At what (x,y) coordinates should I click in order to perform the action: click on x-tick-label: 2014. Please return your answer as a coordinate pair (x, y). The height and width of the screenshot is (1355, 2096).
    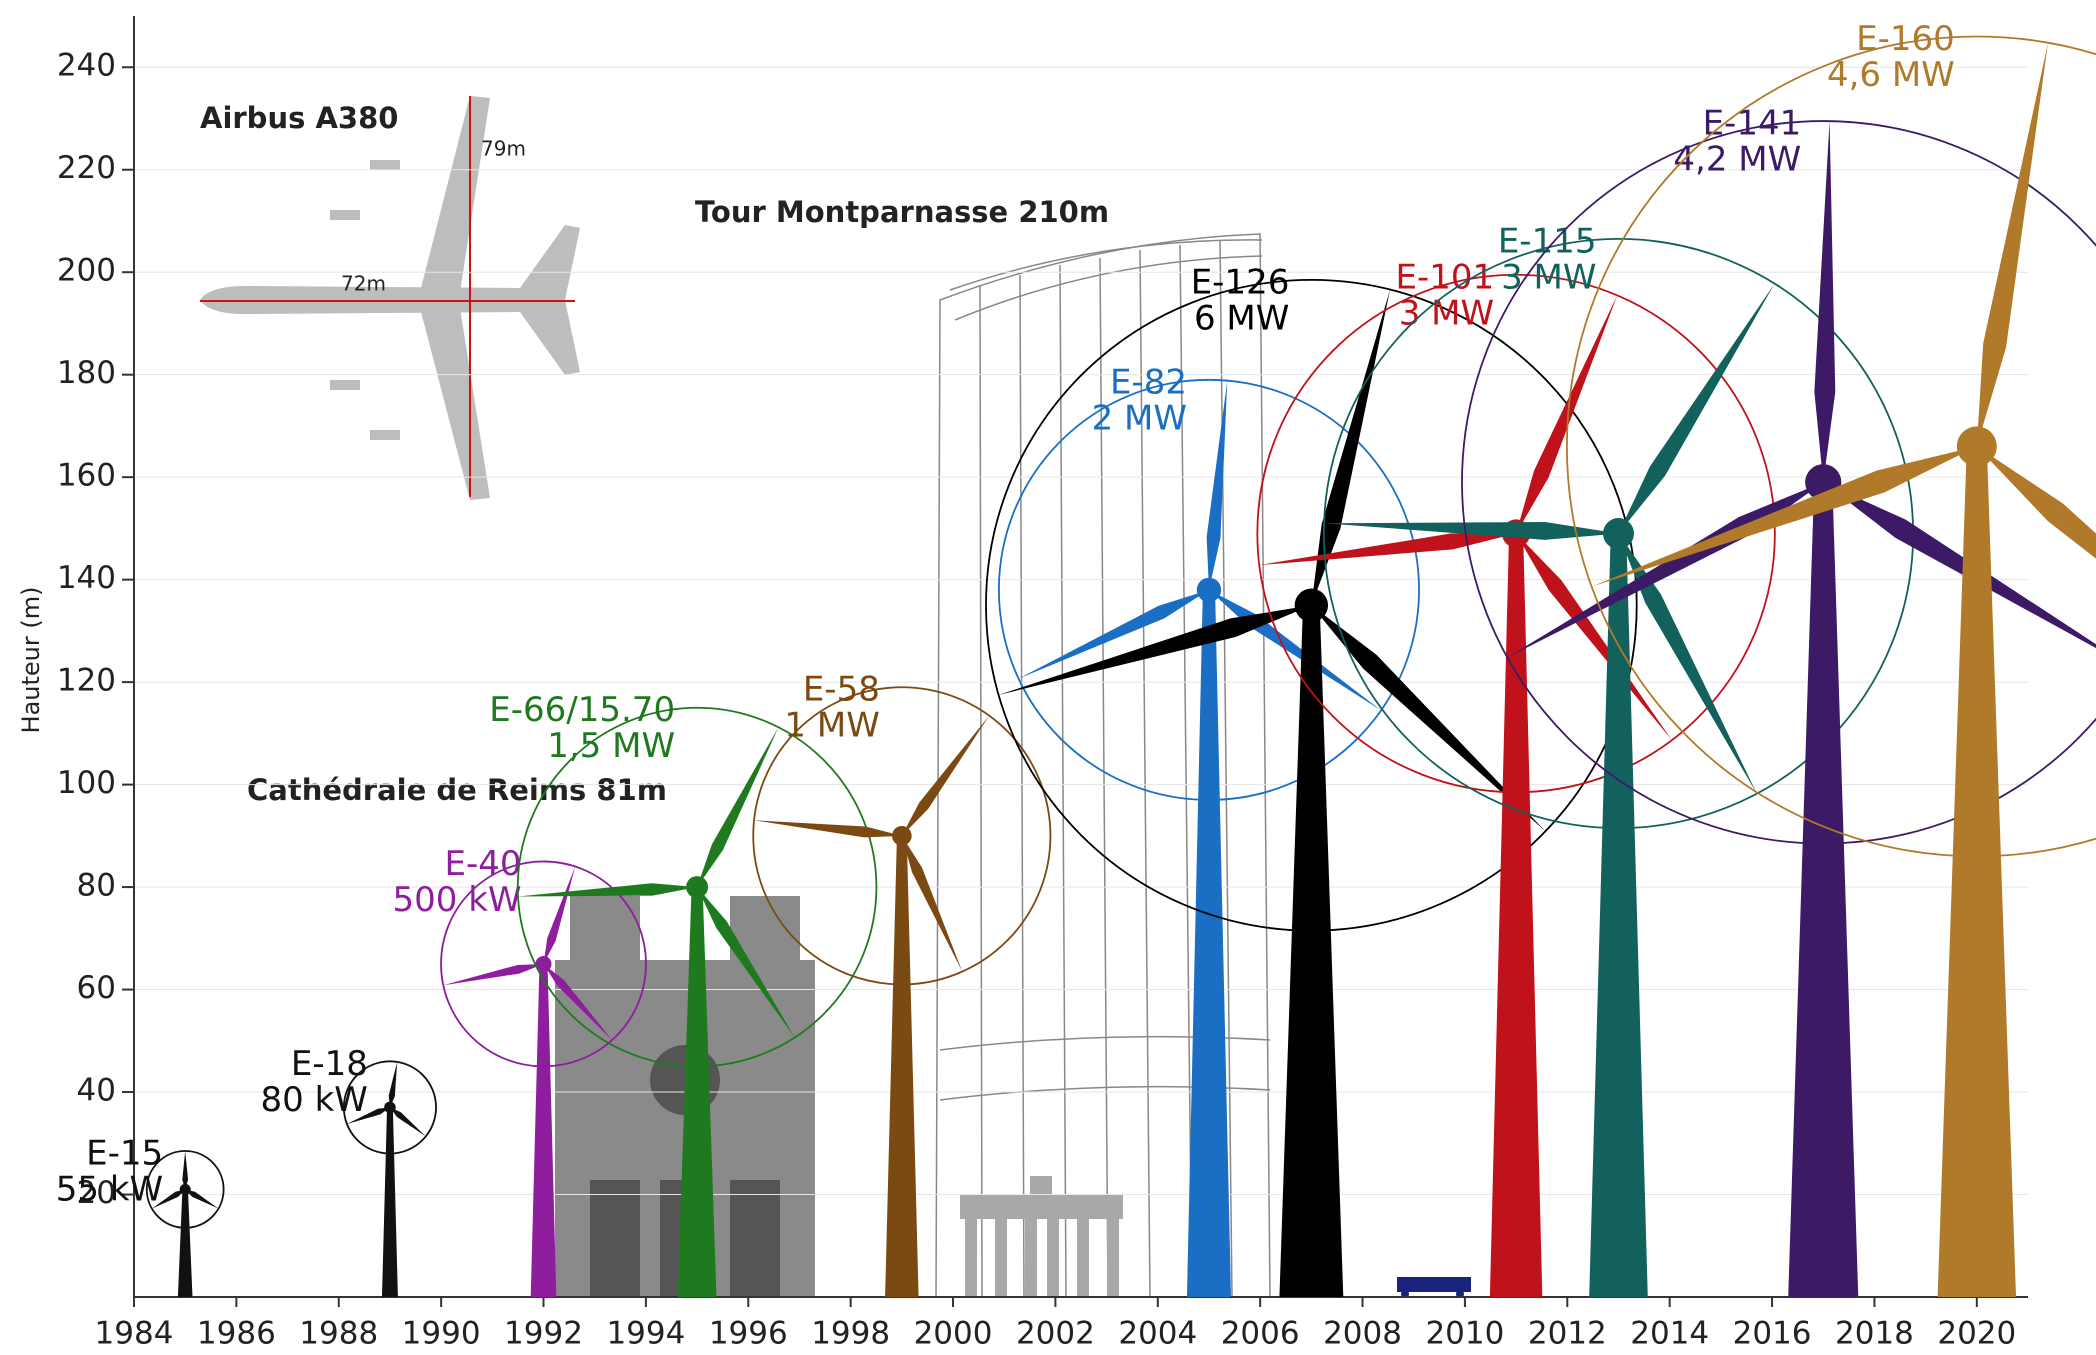
    Looking at the image, I should click on (1669, 1334).